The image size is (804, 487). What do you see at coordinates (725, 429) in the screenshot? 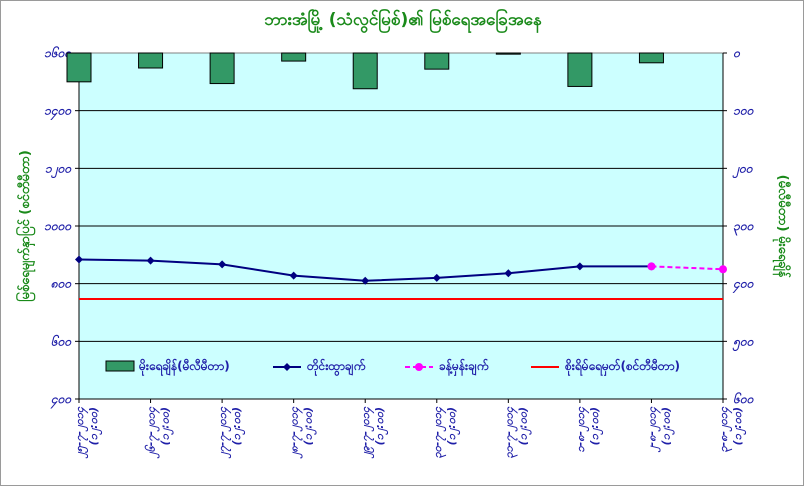
I see `x-tick-label-date: ၃-၈-၂၀၁၄` at bounding box center [725, 429].